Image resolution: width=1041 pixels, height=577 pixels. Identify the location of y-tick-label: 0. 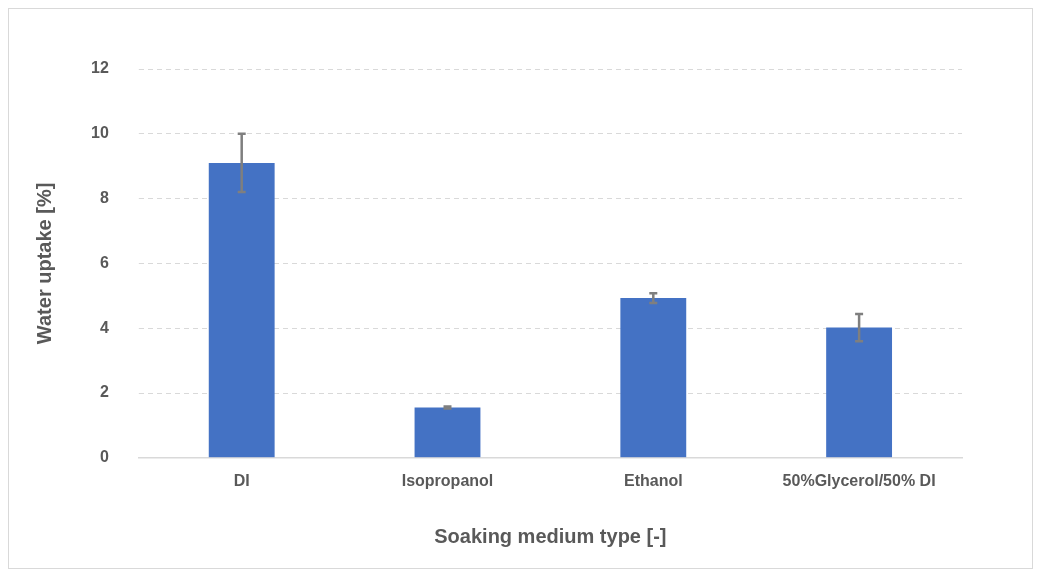
(104, 457).